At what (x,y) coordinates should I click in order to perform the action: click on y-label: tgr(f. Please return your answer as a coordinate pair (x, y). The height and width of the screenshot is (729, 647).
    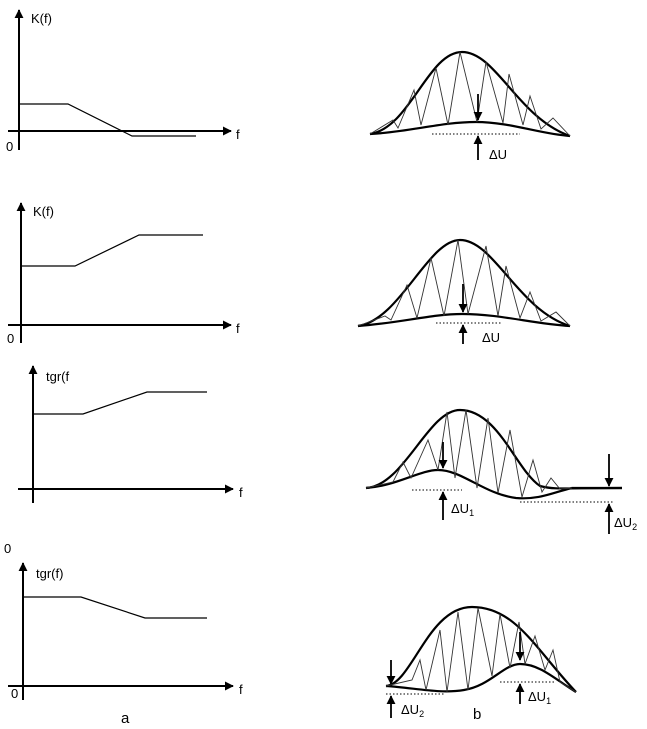
    Looking at the image, I should click on (58, 376).